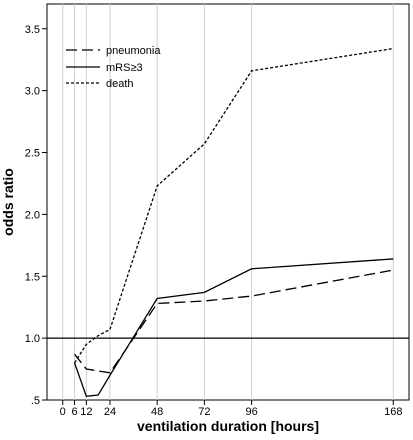 This screenshot has height=440, width=413. Describe the element at coordinates (74, 412) in the screenshot. I see `x-tick-label: 6` at that location.